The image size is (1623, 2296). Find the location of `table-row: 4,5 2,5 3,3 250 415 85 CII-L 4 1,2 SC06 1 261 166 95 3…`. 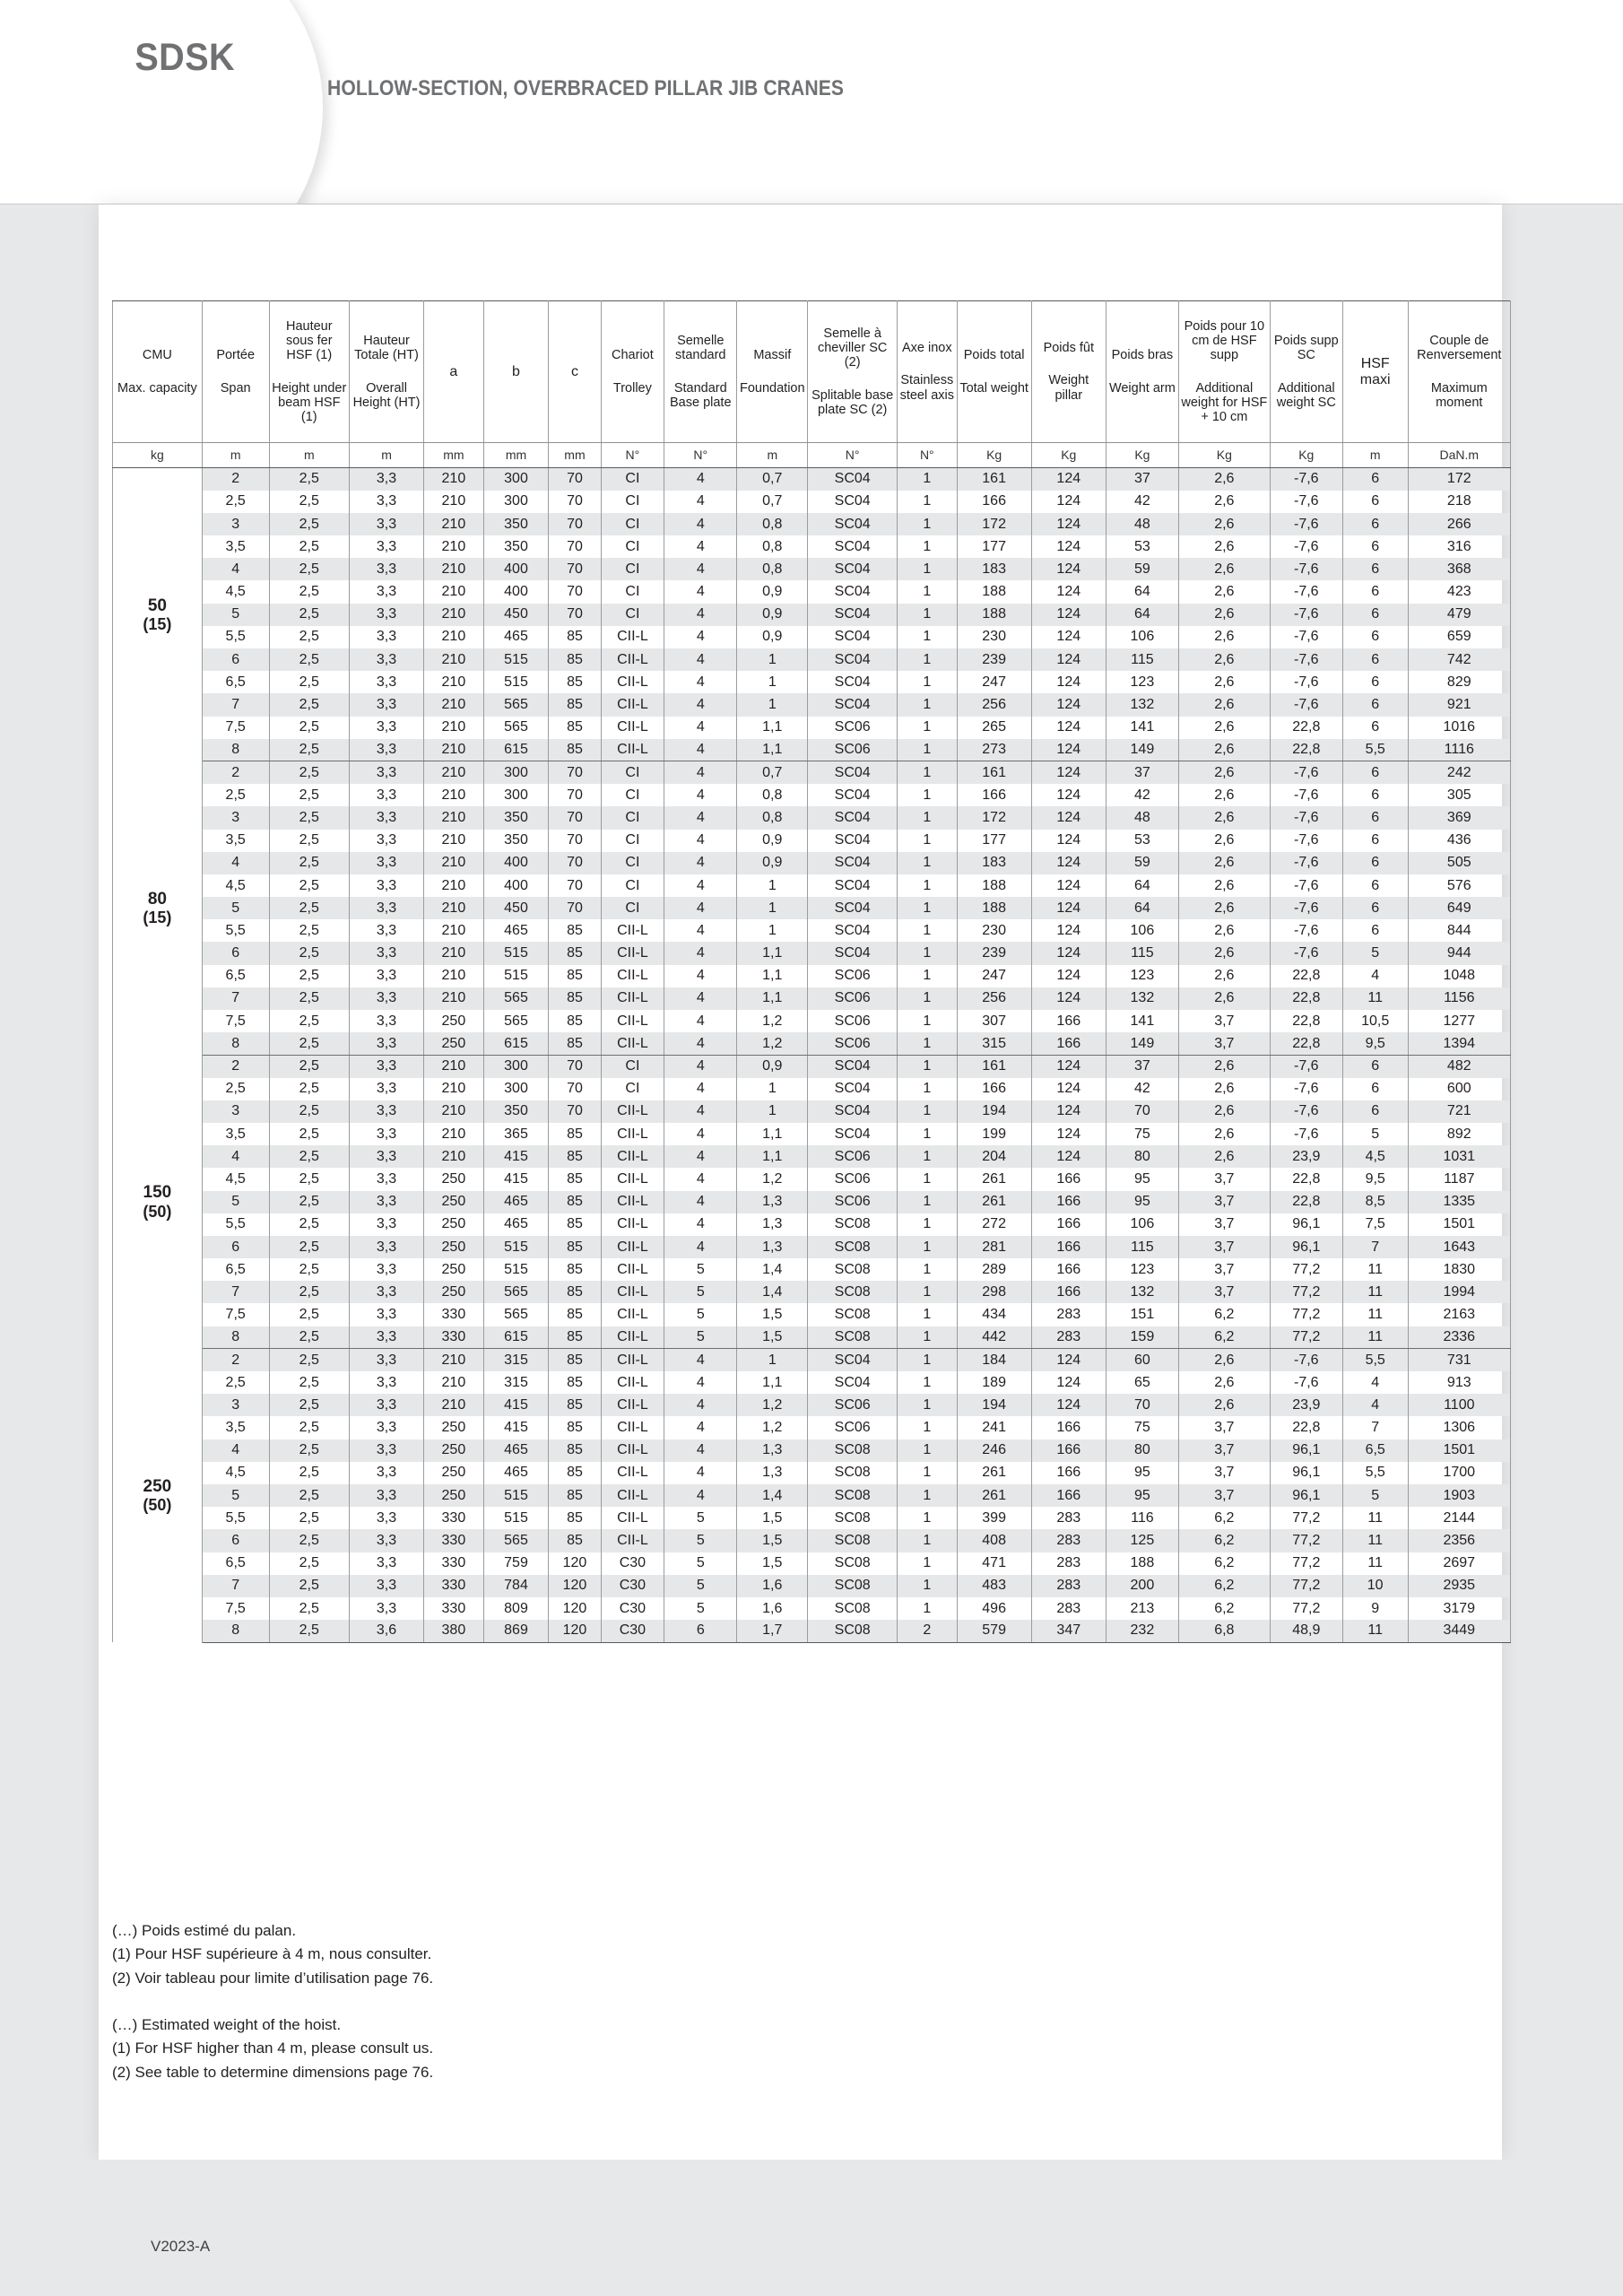

table-row: 4,5 2,5 3,3 250 415 85 CII-L 4 1,2 SC06 1 261 166 95 3… is located at coordinates (812, 1179).